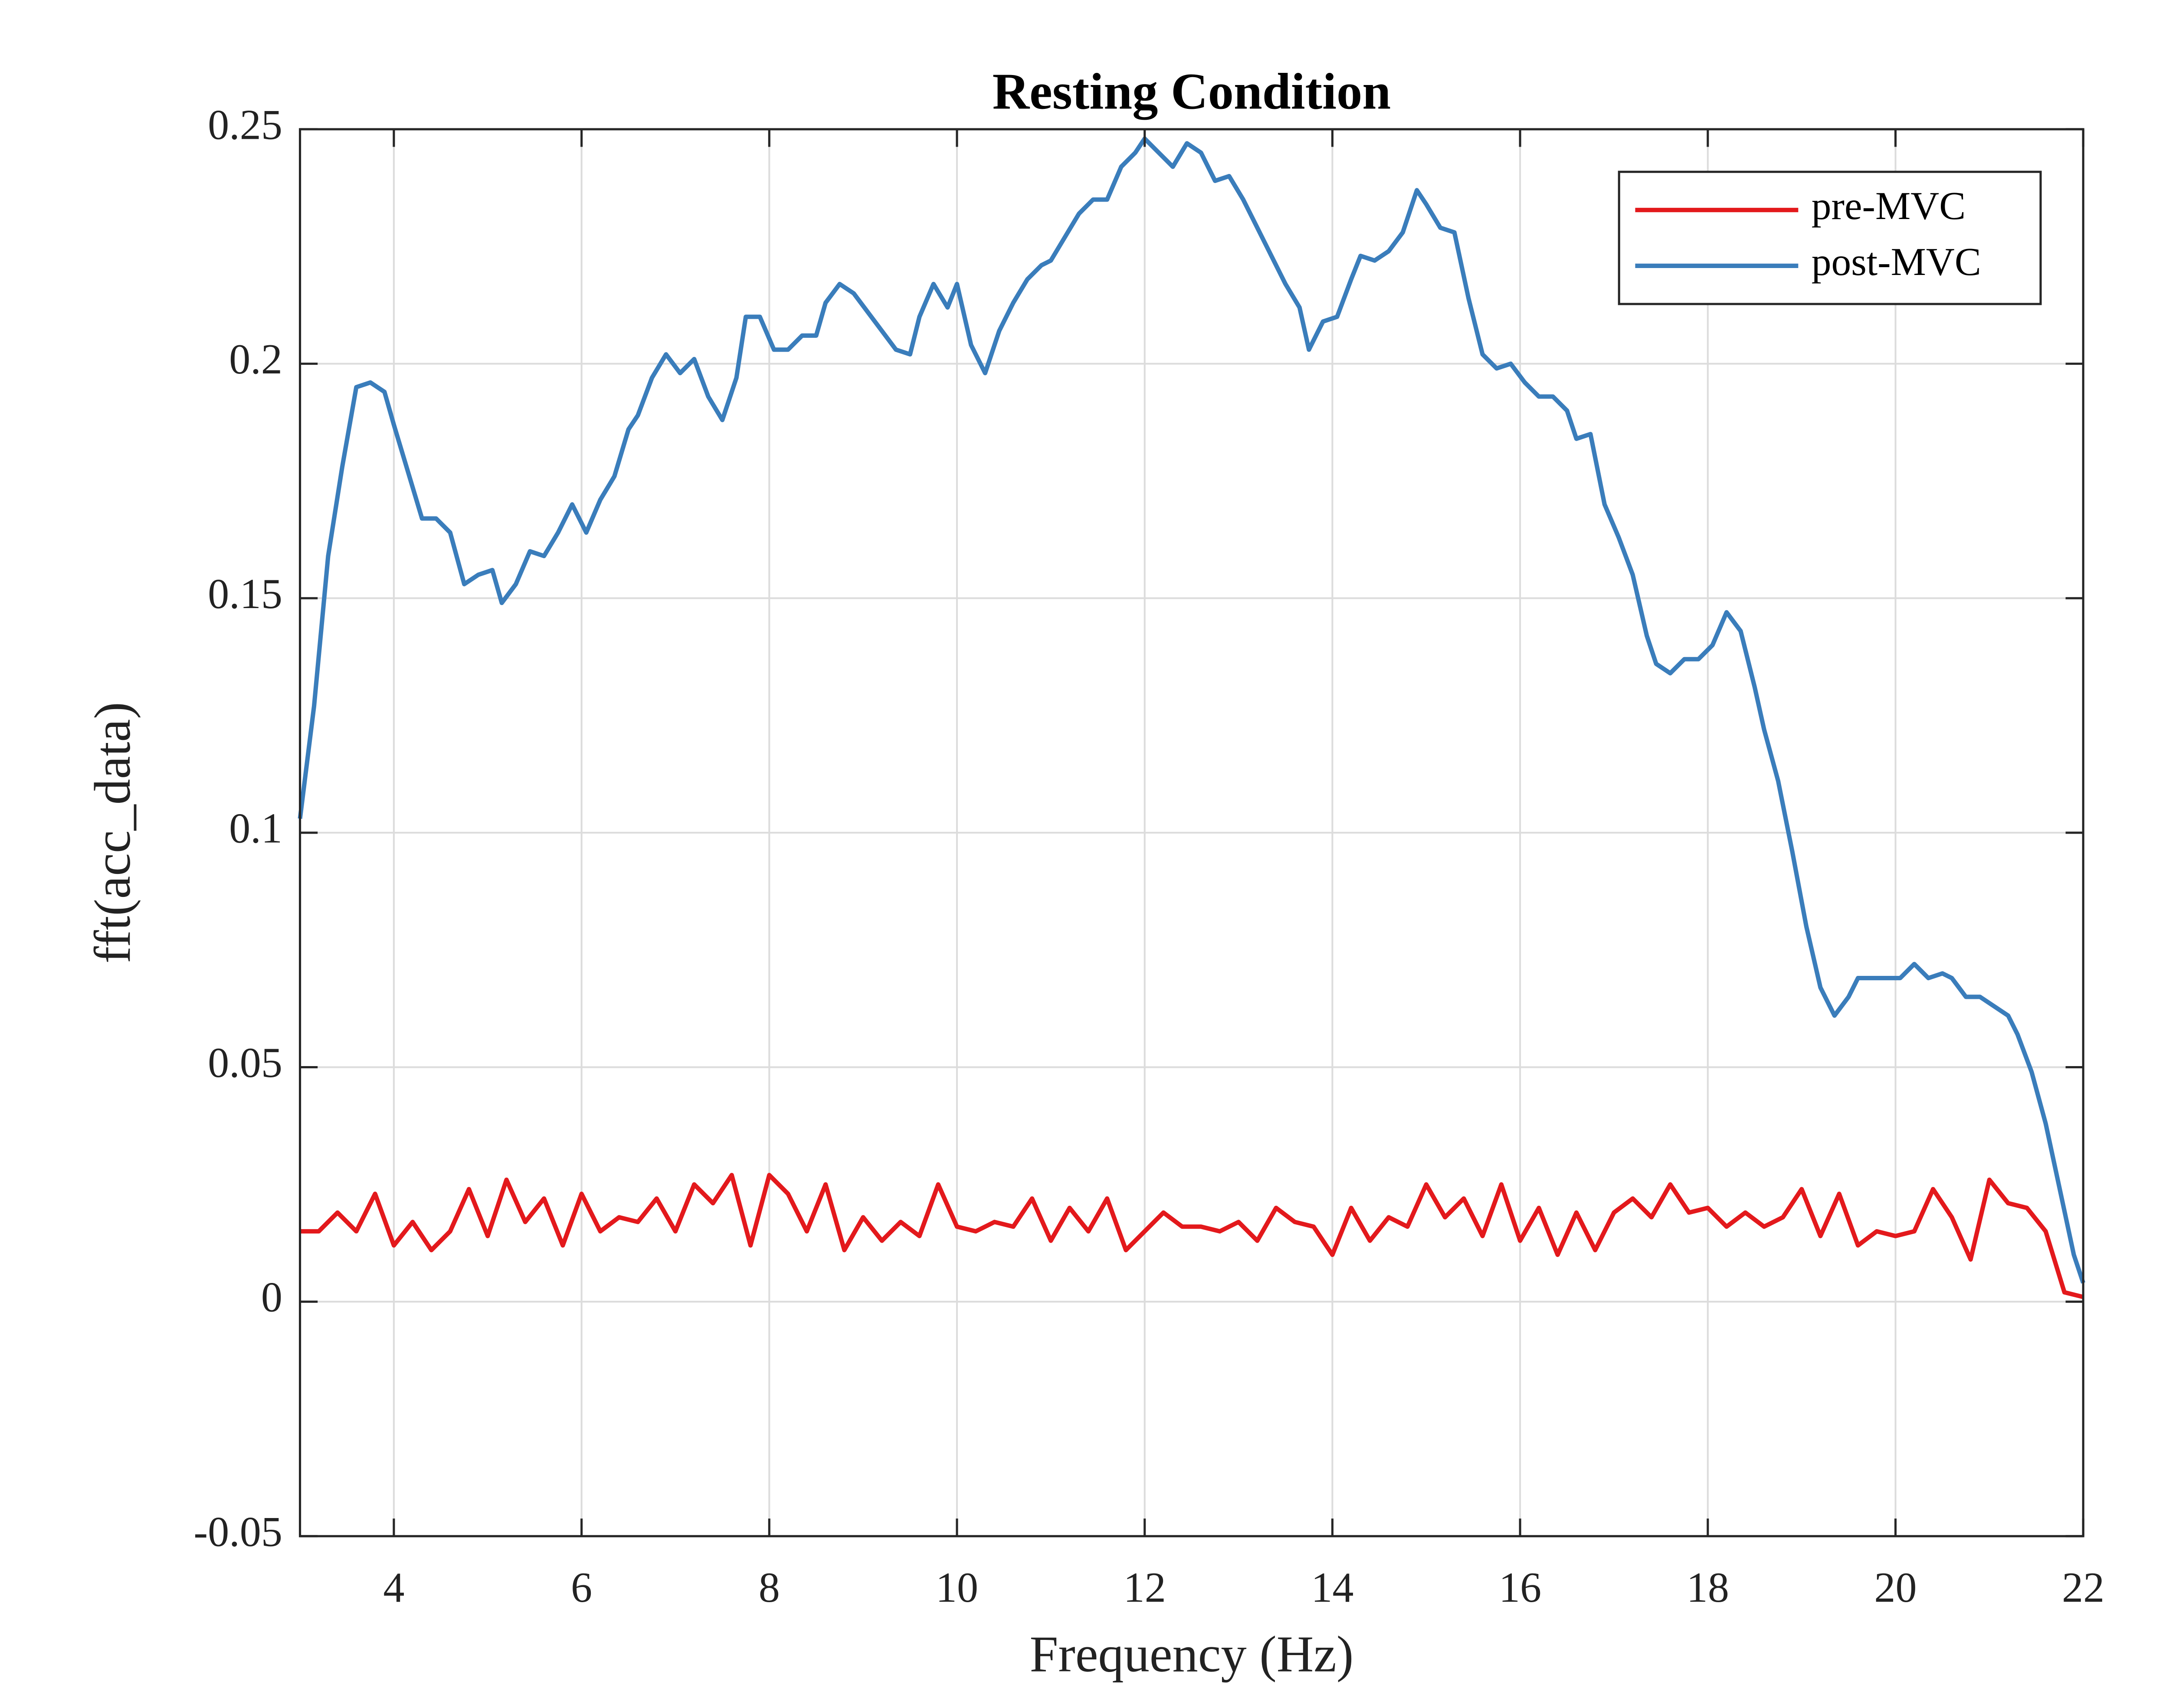 The height and width of the screenshot is (1708, 2169). What do you see at coordinates (1520, 1587) in the screenshot?
I see `x-tick-label: 16` at bounding box center [1520, 1587].